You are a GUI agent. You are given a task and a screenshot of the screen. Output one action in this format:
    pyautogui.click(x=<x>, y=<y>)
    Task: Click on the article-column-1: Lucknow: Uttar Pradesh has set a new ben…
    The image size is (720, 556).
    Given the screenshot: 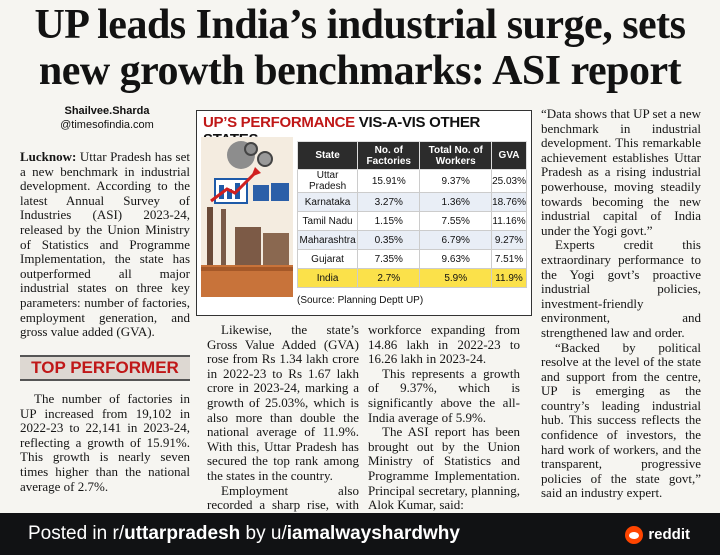 What is the action you would take?
    pyautogui.click(x=105, y=244)
    